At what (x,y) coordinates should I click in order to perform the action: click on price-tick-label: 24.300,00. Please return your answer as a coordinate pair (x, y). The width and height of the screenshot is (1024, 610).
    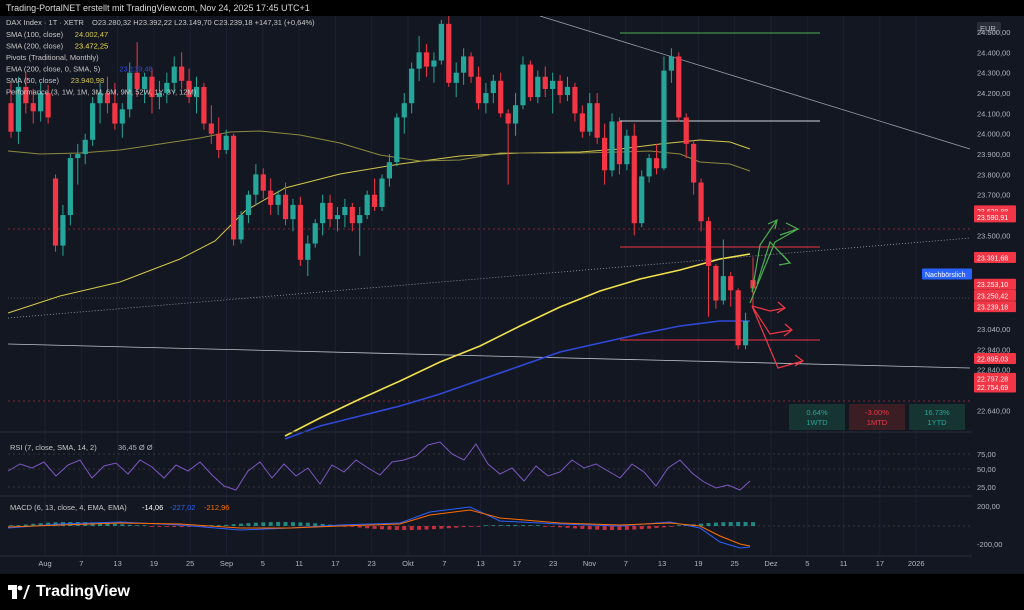
    Looking at the image, I should click on (993, 73).